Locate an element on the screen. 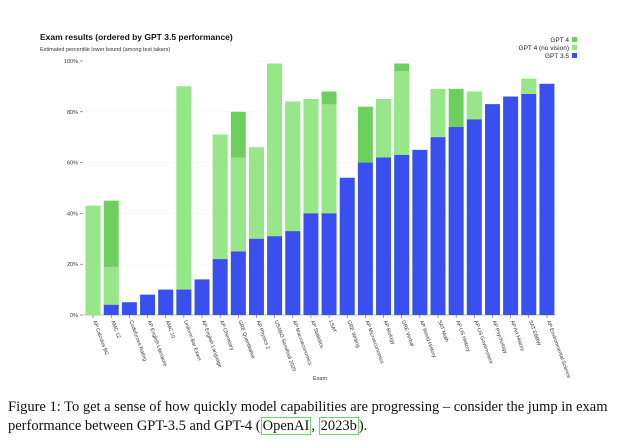 Image resolution: width=640 pixels, height=448 pixels. x-tick-label: Uniform Bar Exam is located at coordinates (192, 341).